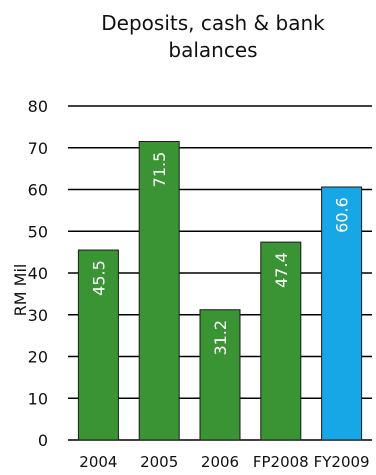 Image resolution: width=376 pixels, height=475 pixels. Describe the element at coordinates (98, 345) in the screenshot. I see `bar-2004` at that location.